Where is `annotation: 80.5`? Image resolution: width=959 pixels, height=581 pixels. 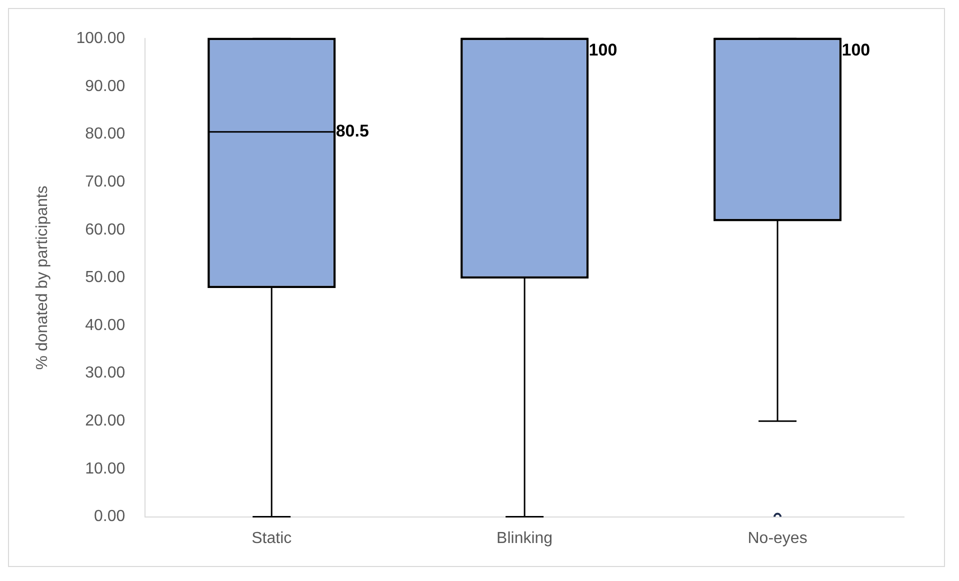
annotation: 80.5 is located at coordinates (352, 131).